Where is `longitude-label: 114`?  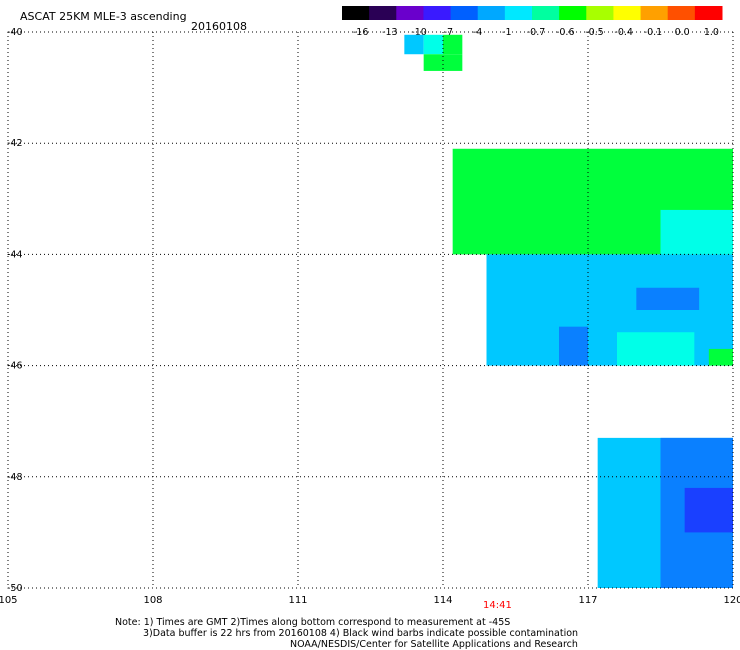
longitude-label: 114 is located at coordinates (442, 600).